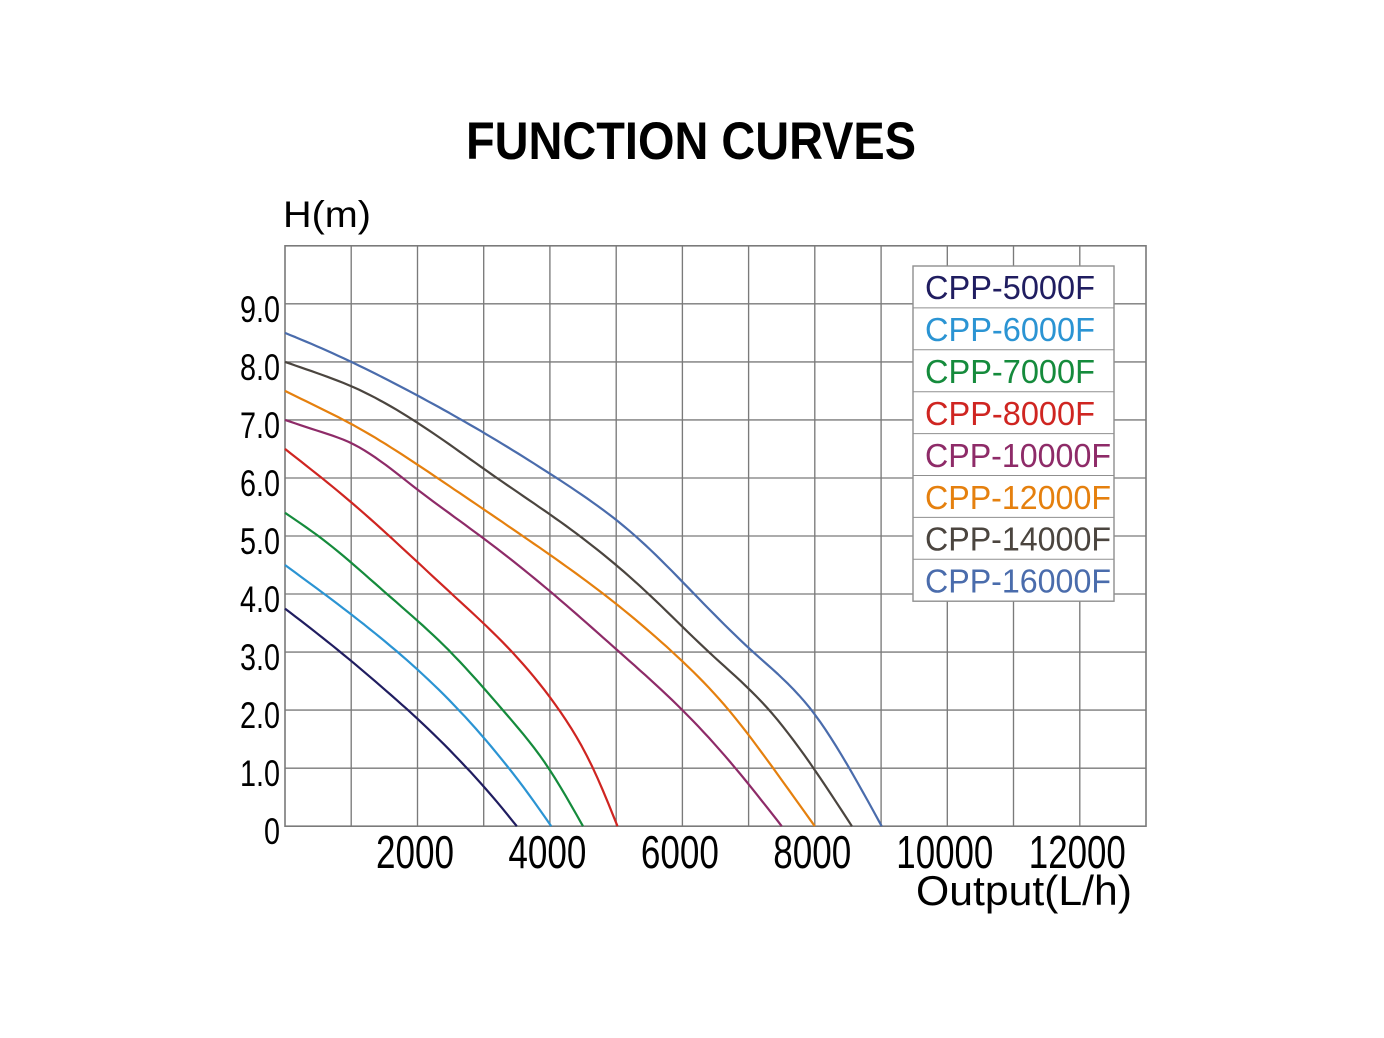 The image size is (1384, 1038). I want to click on svg-text: 1.0, so click(260, 773).